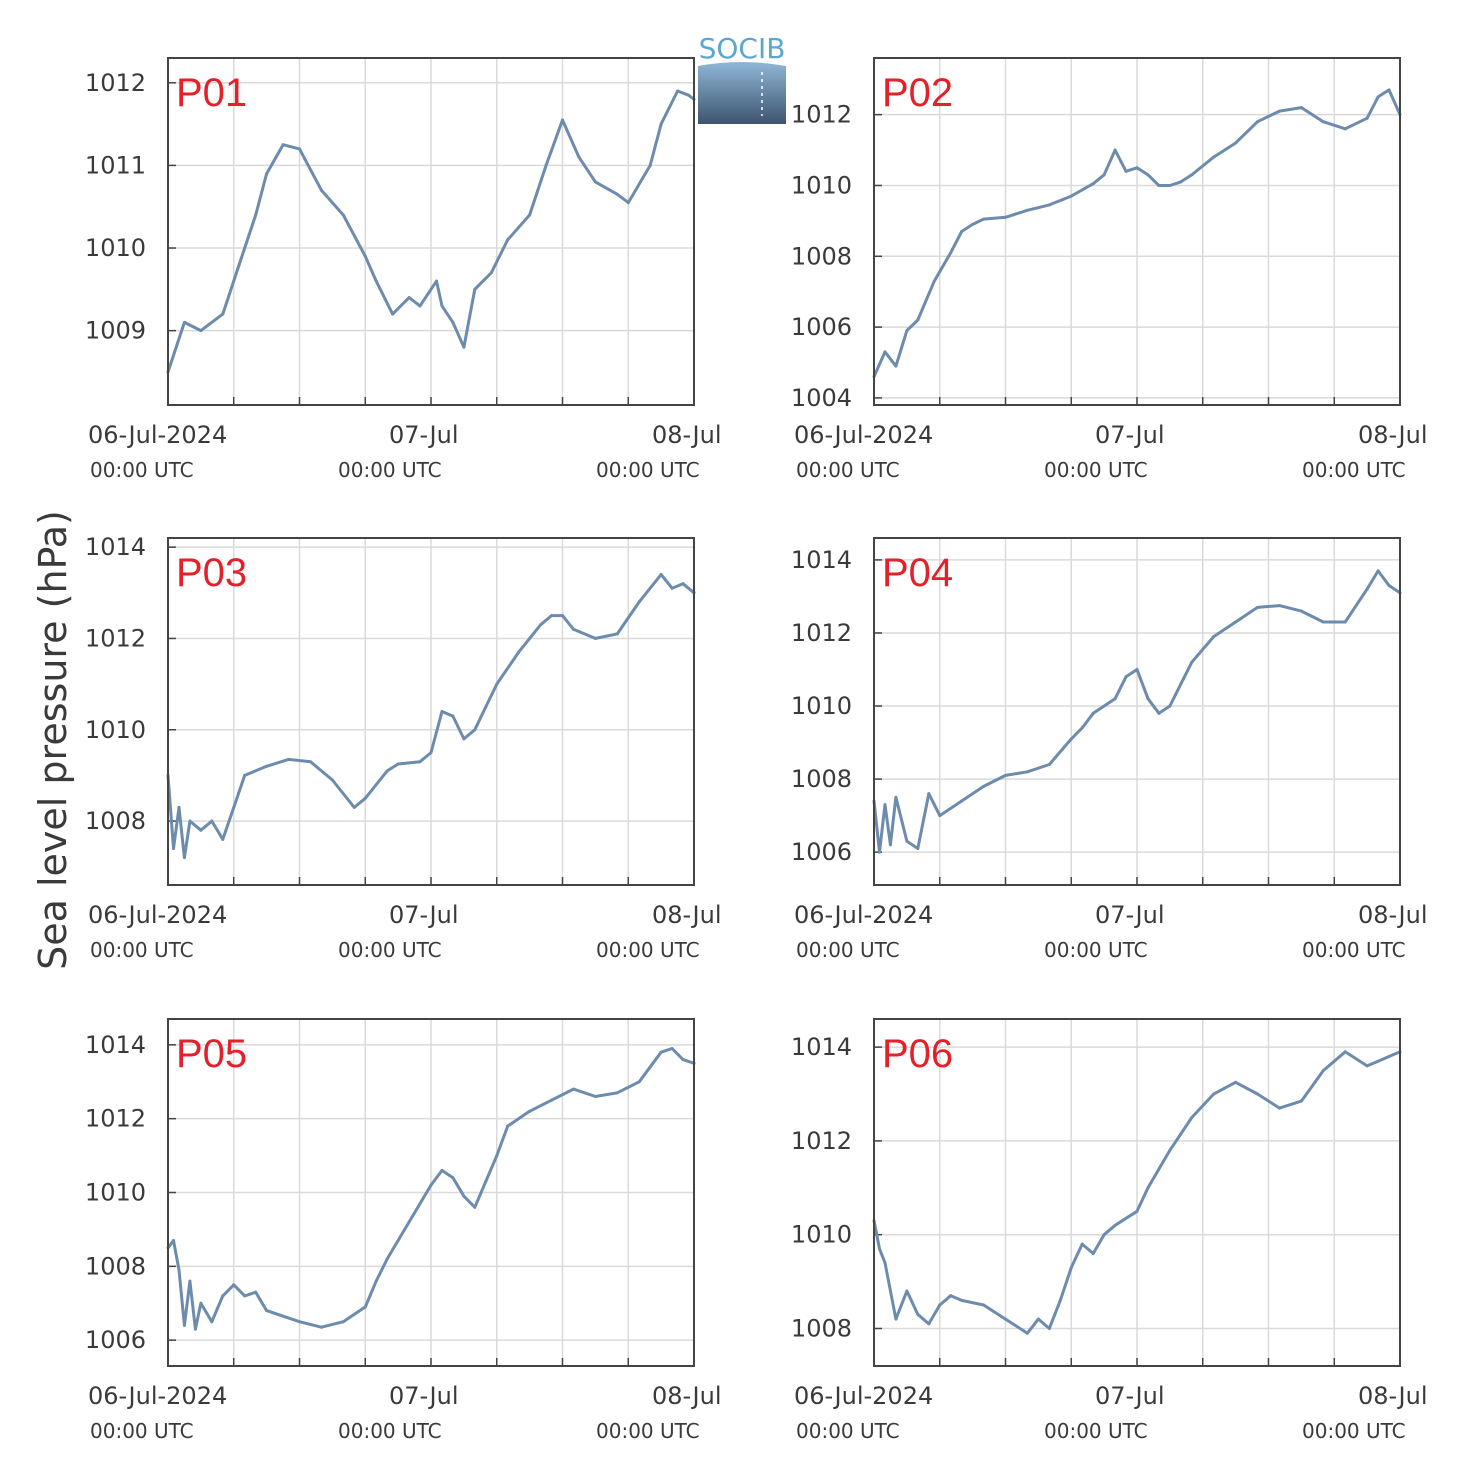 The height and width of the screenshot is (1474, 1468). Describe the element at coordinates (115, 547) in the screenshot. I see `y-tick-label: 1014` at that location.